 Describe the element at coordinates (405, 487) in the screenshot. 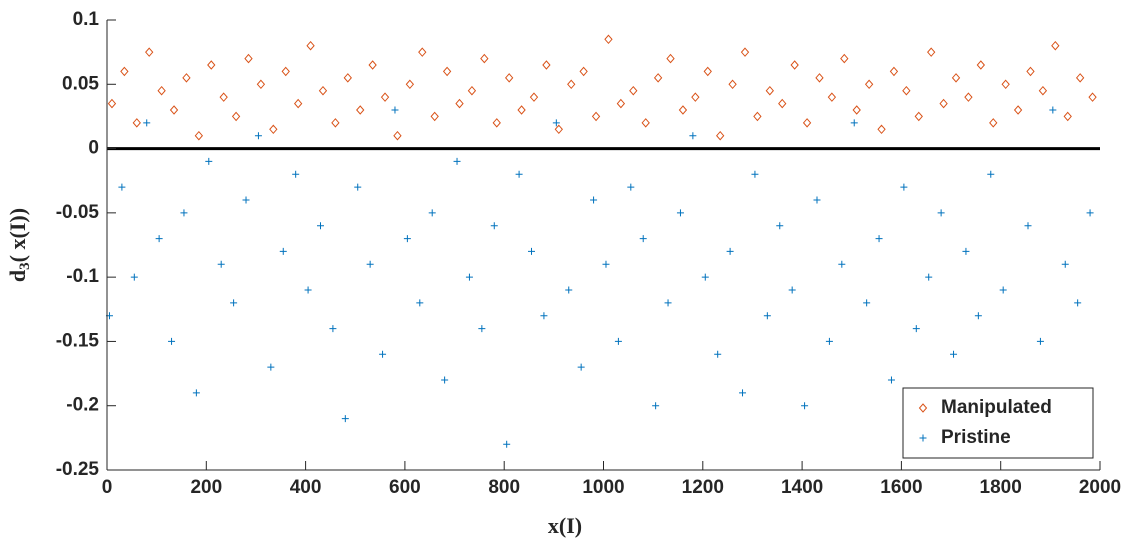

I see `x-tick-label: 600` at that location.